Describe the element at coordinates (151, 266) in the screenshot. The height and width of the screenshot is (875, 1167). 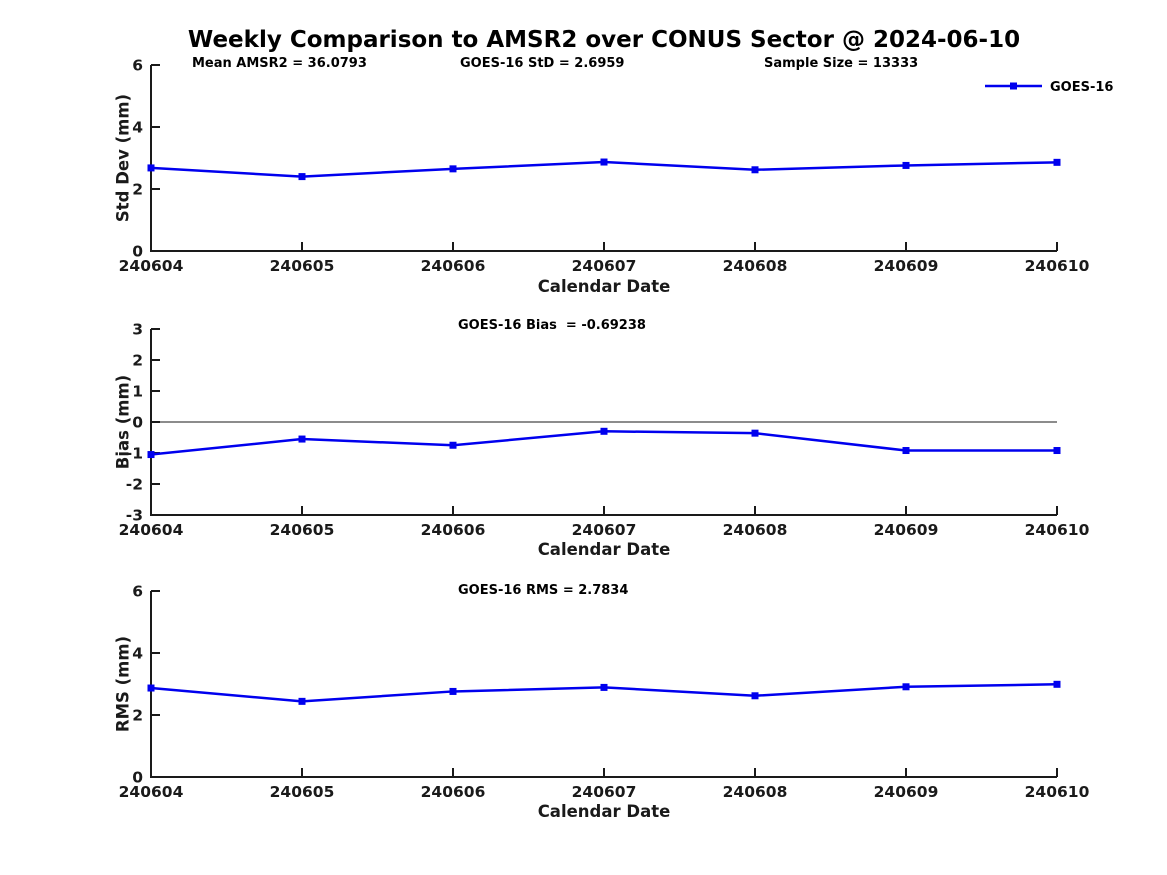
I see `std-dev-x-tick-label: 240604` at that location.